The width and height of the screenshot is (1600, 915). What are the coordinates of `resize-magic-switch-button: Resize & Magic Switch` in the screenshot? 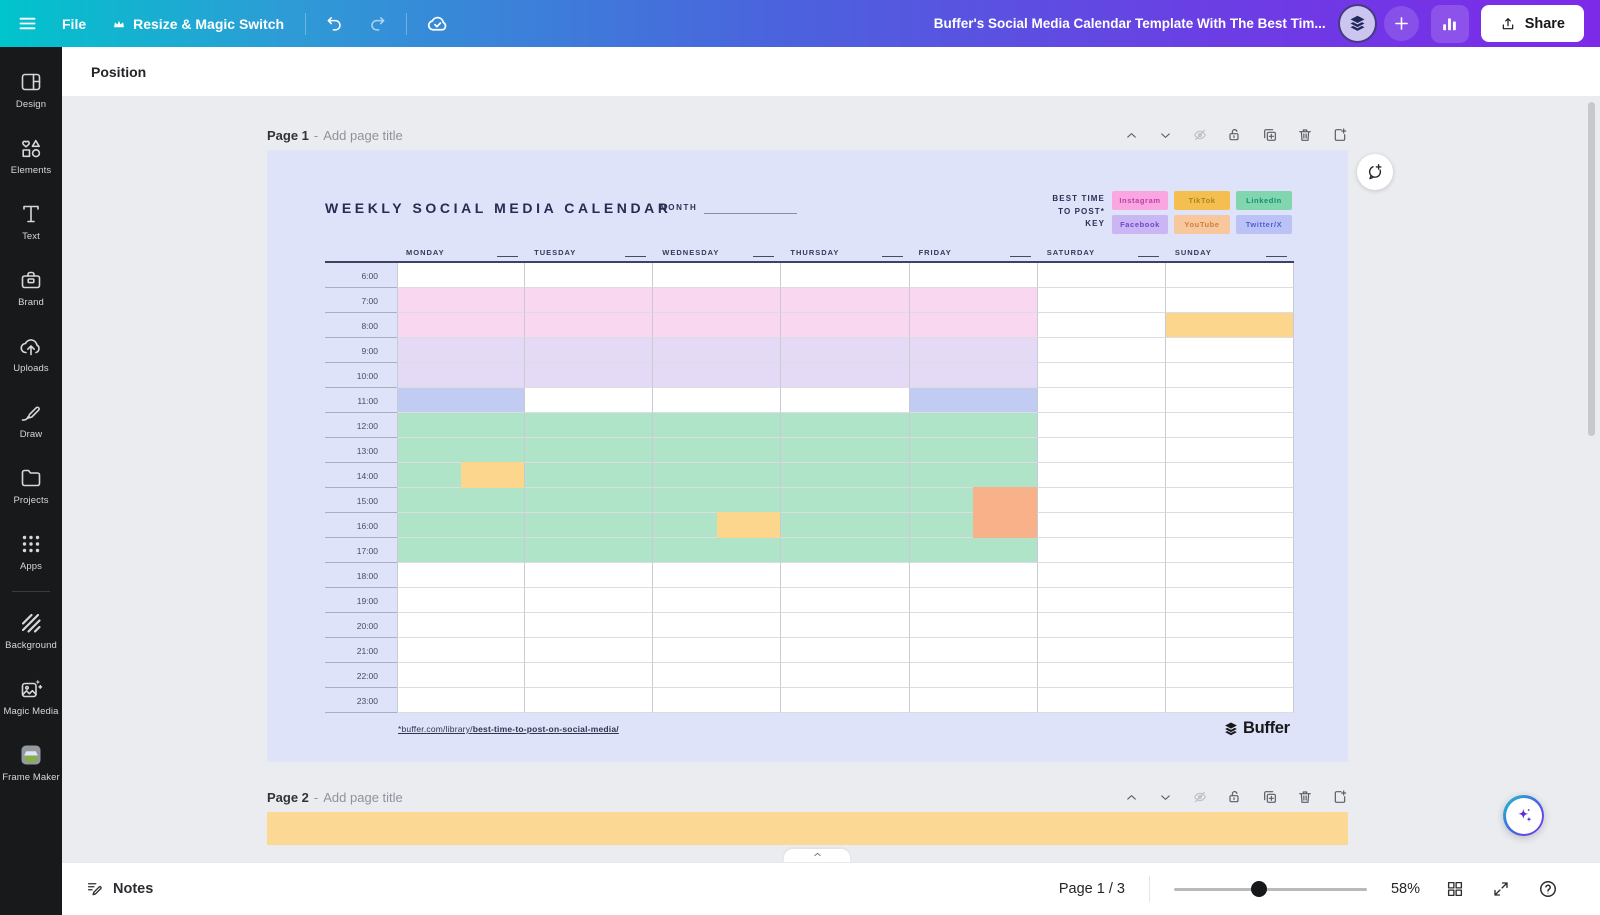 It's located at (198, 24).